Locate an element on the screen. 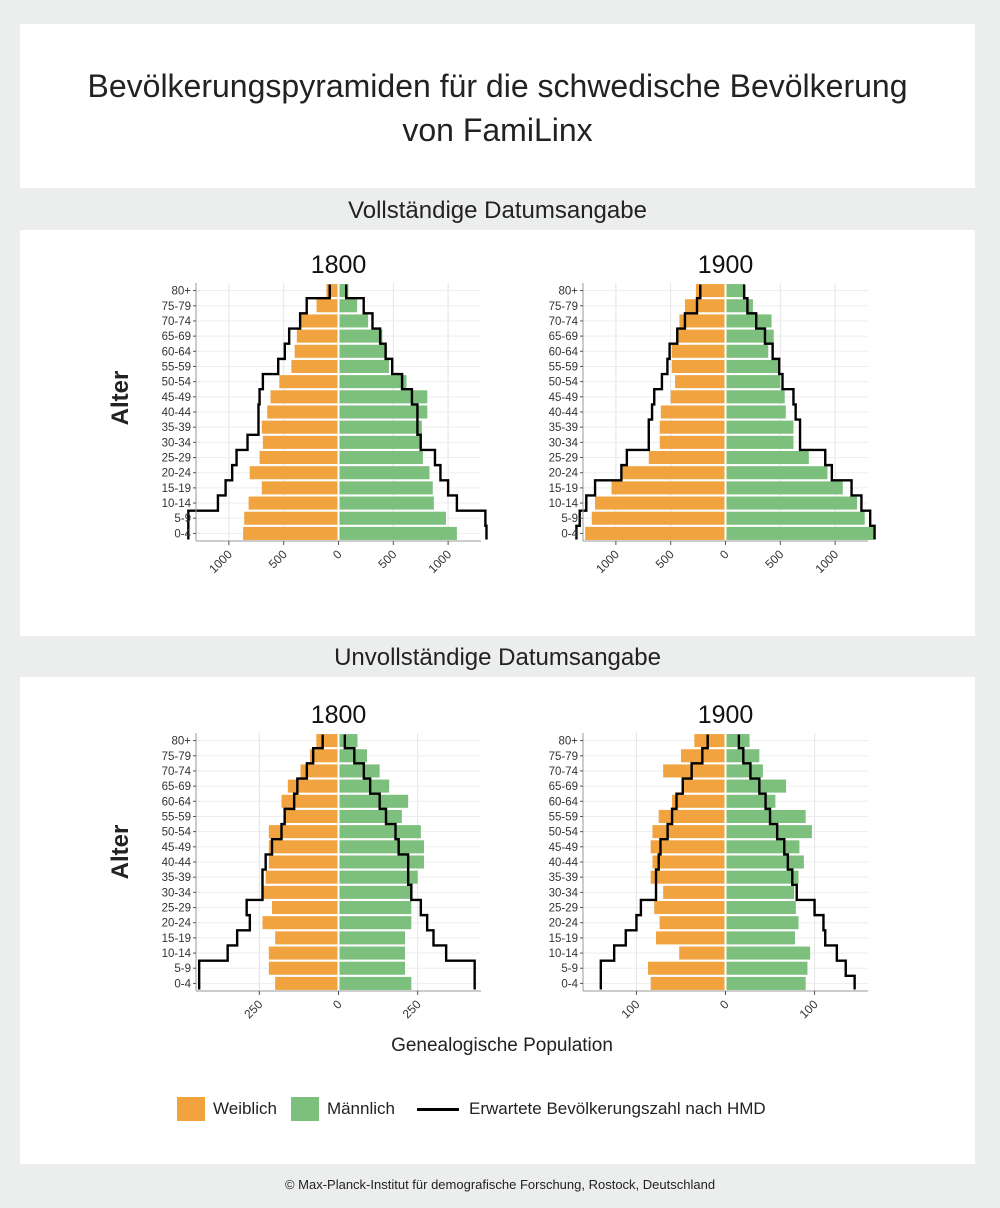 The width and height of the screenshot is (1000, 1208). x-tick-label: 100 is located at coordinates (630, 1009).